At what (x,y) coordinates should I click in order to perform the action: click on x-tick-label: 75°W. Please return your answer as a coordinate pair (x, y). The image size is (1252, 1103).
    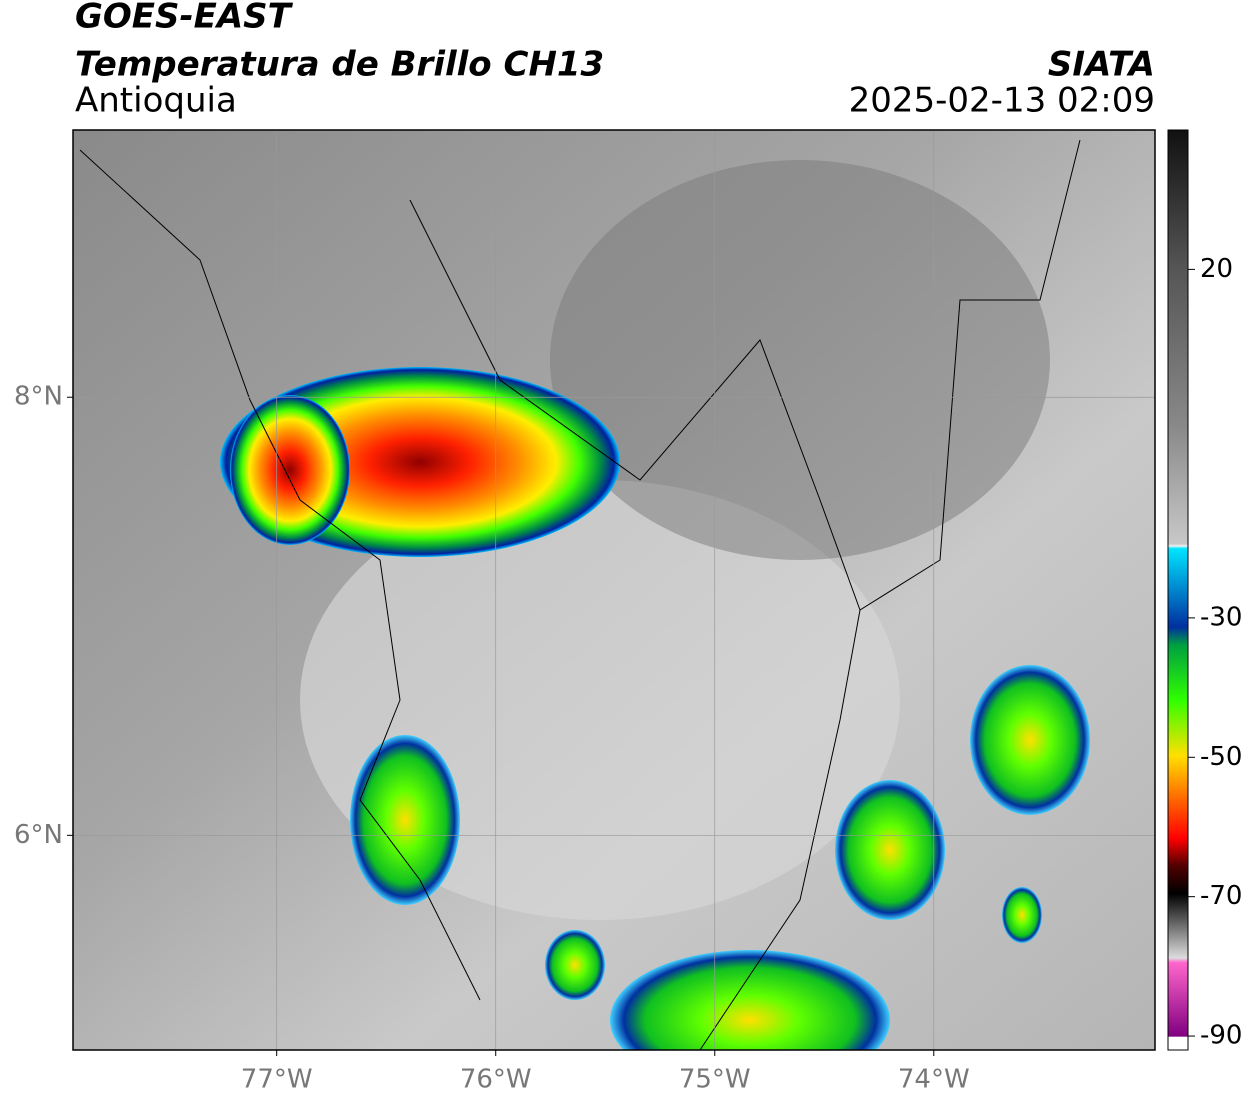
    Looking at the image, I should click on (715, 1080).